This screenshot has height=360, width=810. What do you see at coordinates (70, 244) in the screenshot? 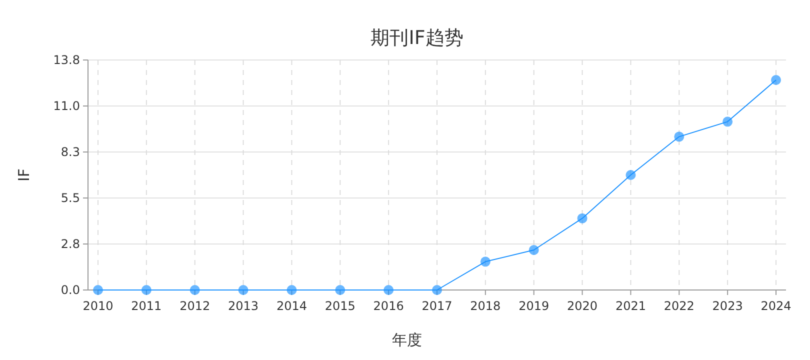
I see `y-tick-label: 2.8` at bounding box center [70, 244].